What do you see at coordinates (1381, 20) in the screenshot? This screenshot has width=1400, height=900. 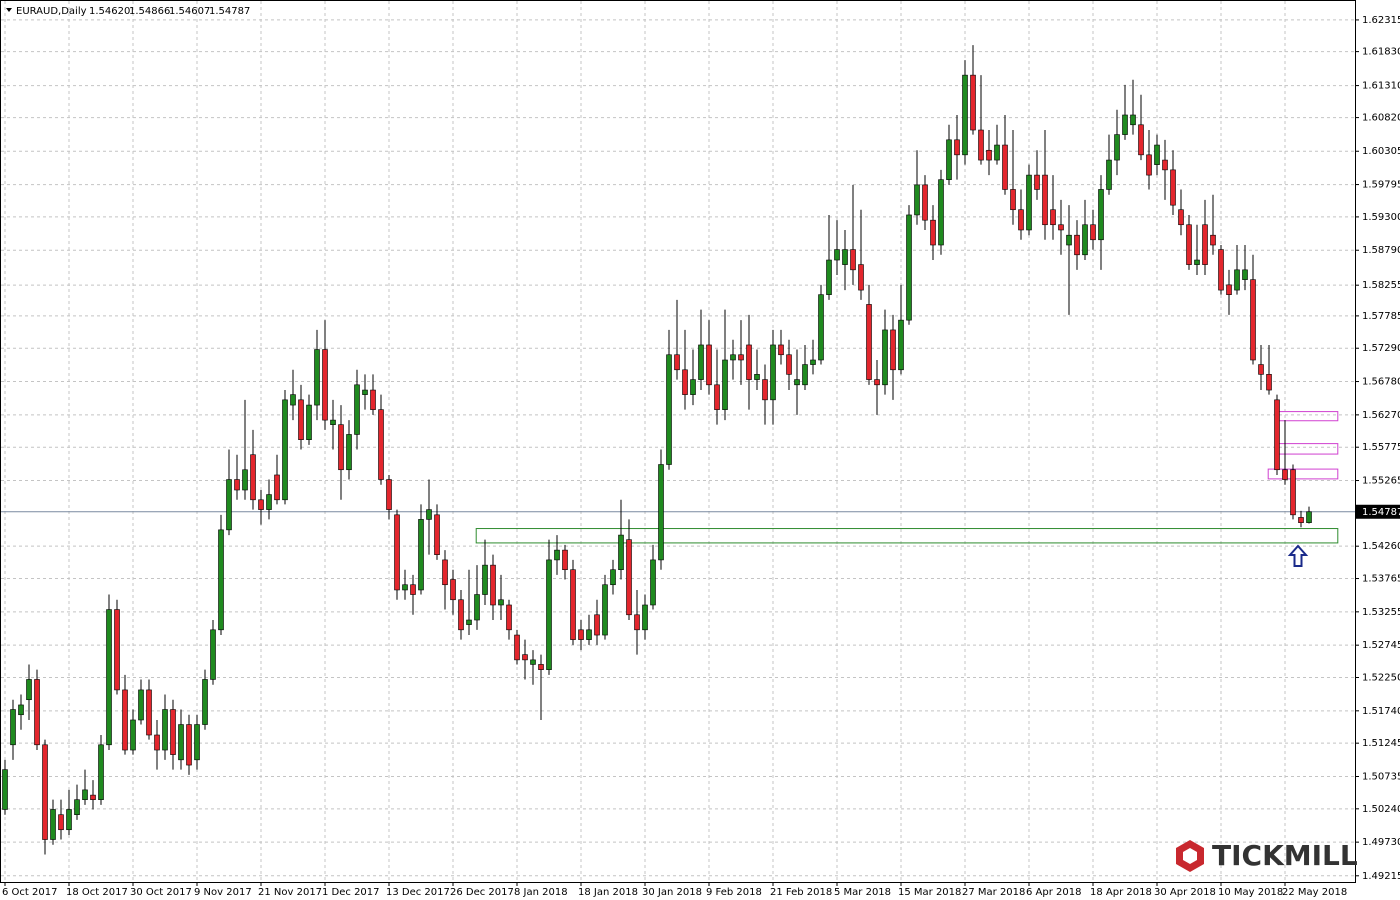 I see `y-tick-label: 1.62315` at bounding box center [1381, 20].